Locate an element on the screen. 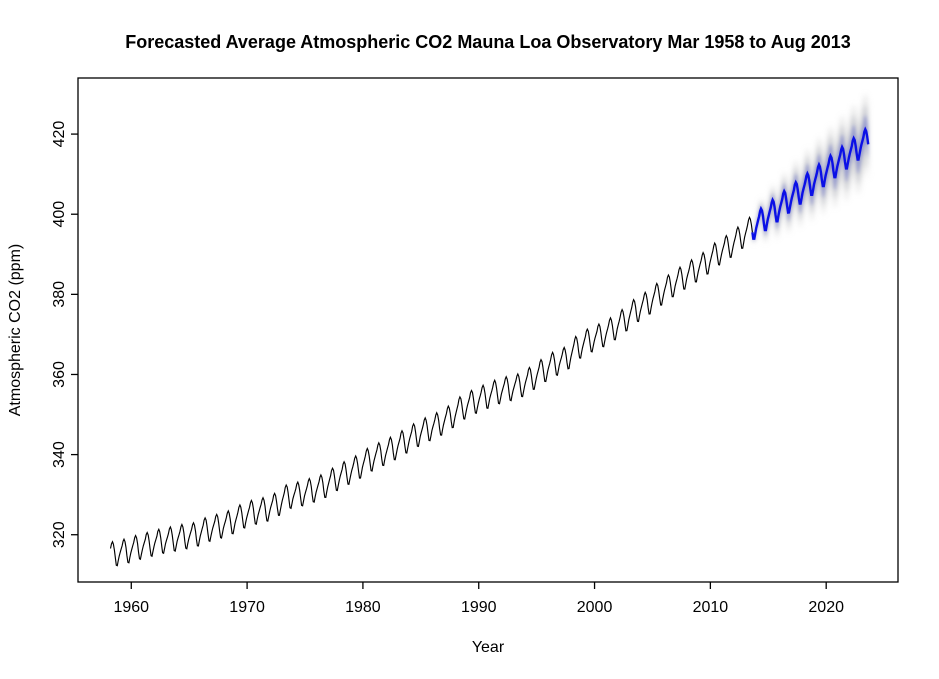  y-axis-label: Atmospheric CO2 (ppm) is located at coordinates (15, 330).